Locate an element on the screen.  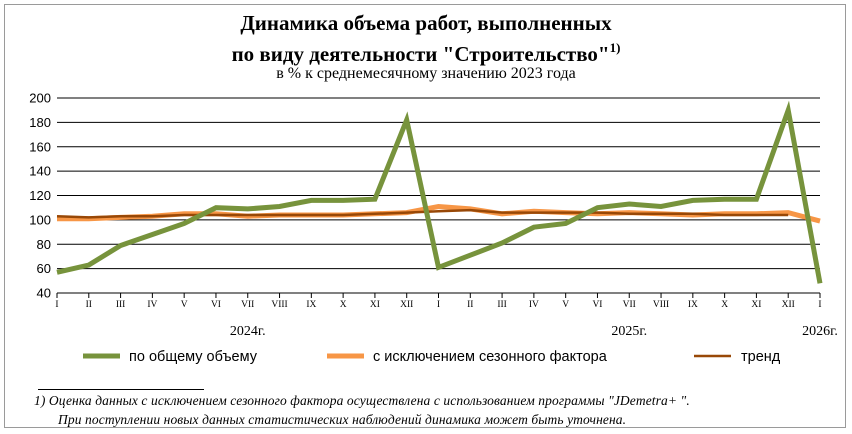
y-tick-label: 60 is located at coordinates (44, 268).